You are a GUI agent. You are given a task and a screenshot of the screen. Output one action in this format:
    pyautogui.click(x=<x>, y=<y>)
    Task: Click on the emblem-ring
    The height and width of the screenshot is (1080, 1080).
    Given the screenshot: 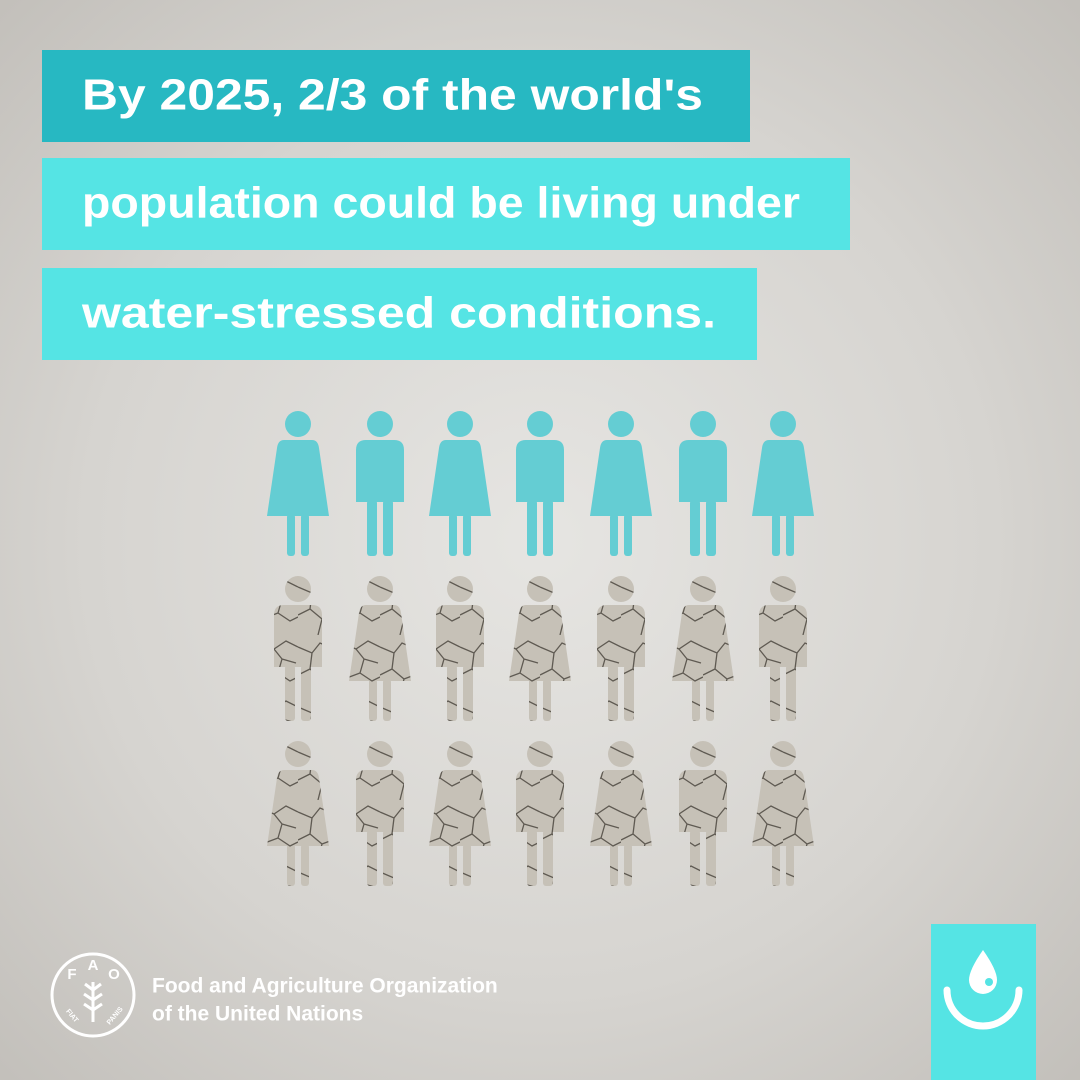 What is the action you would take?
    pyautogui.click(x=93, y=995)
    